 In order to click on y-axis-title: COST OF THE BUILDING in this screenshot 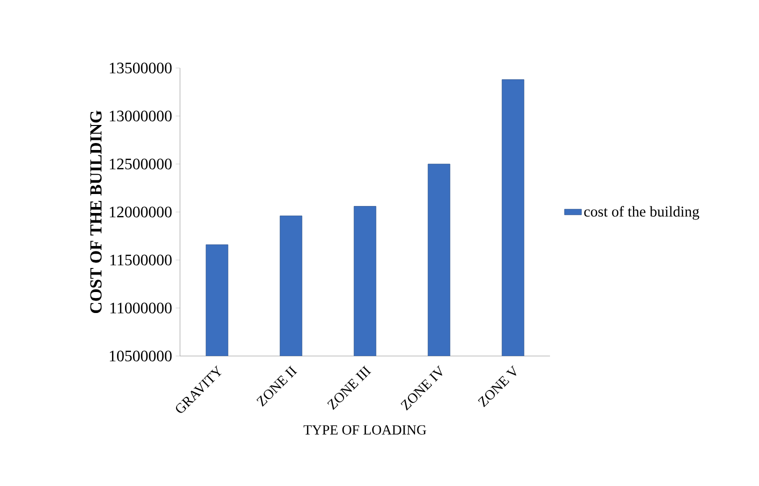, I will do `click(96, 212)`.